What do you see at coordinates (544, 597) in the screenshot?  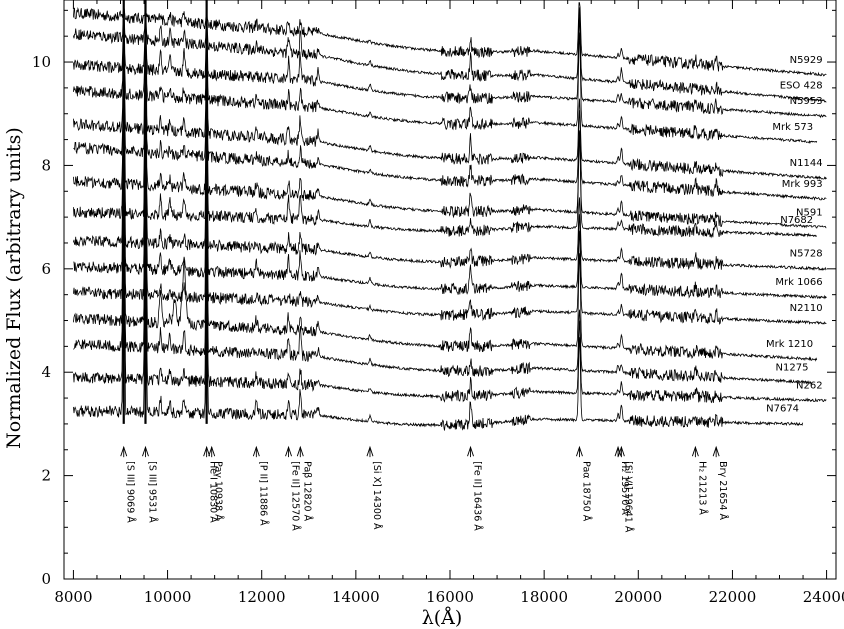 I see `x-tick-label: 18000` at bounding box center [544, 597].